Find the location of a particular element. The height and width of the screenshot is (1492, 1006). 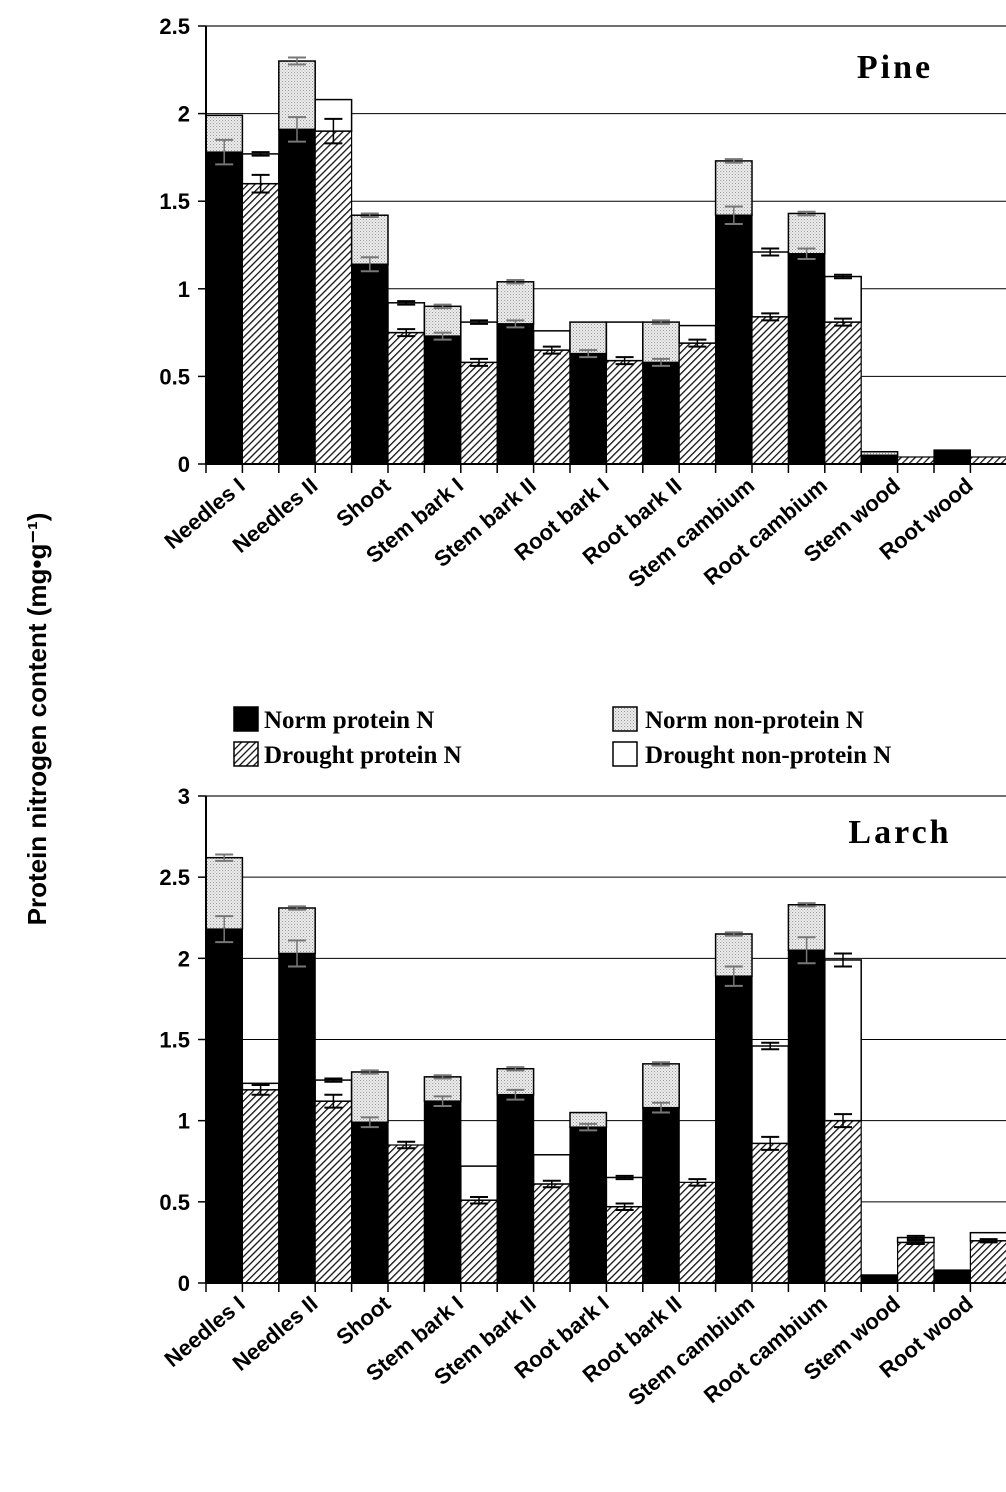

legend-swatch-norm-protein is located at coordinates (246, 719).